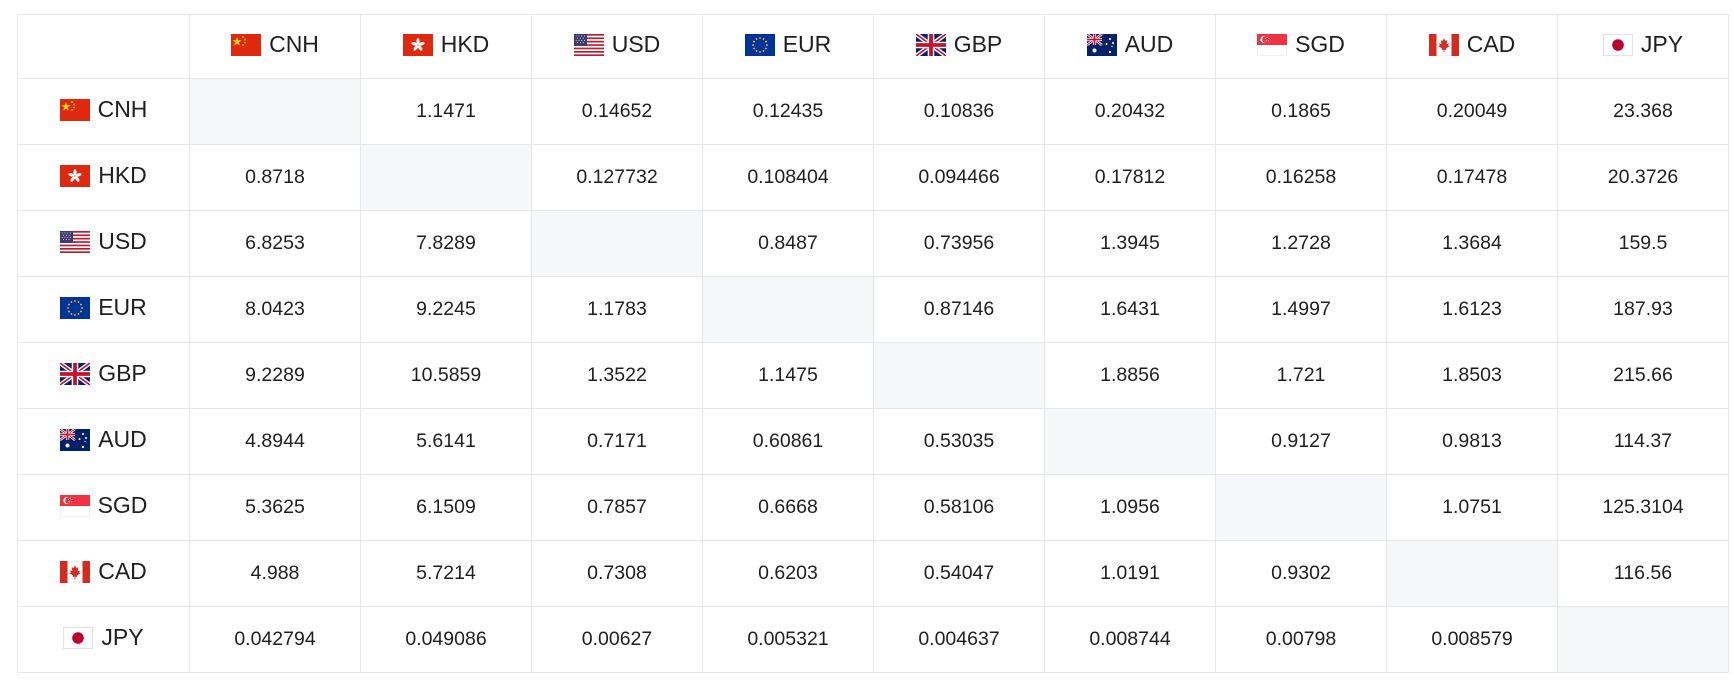 Image resolution: width=1734 pixels, height=692 pixels. Describe the element at coordinates (1130, 111) in the screenshot. I see `rate-cell: 0.20432` at that location.